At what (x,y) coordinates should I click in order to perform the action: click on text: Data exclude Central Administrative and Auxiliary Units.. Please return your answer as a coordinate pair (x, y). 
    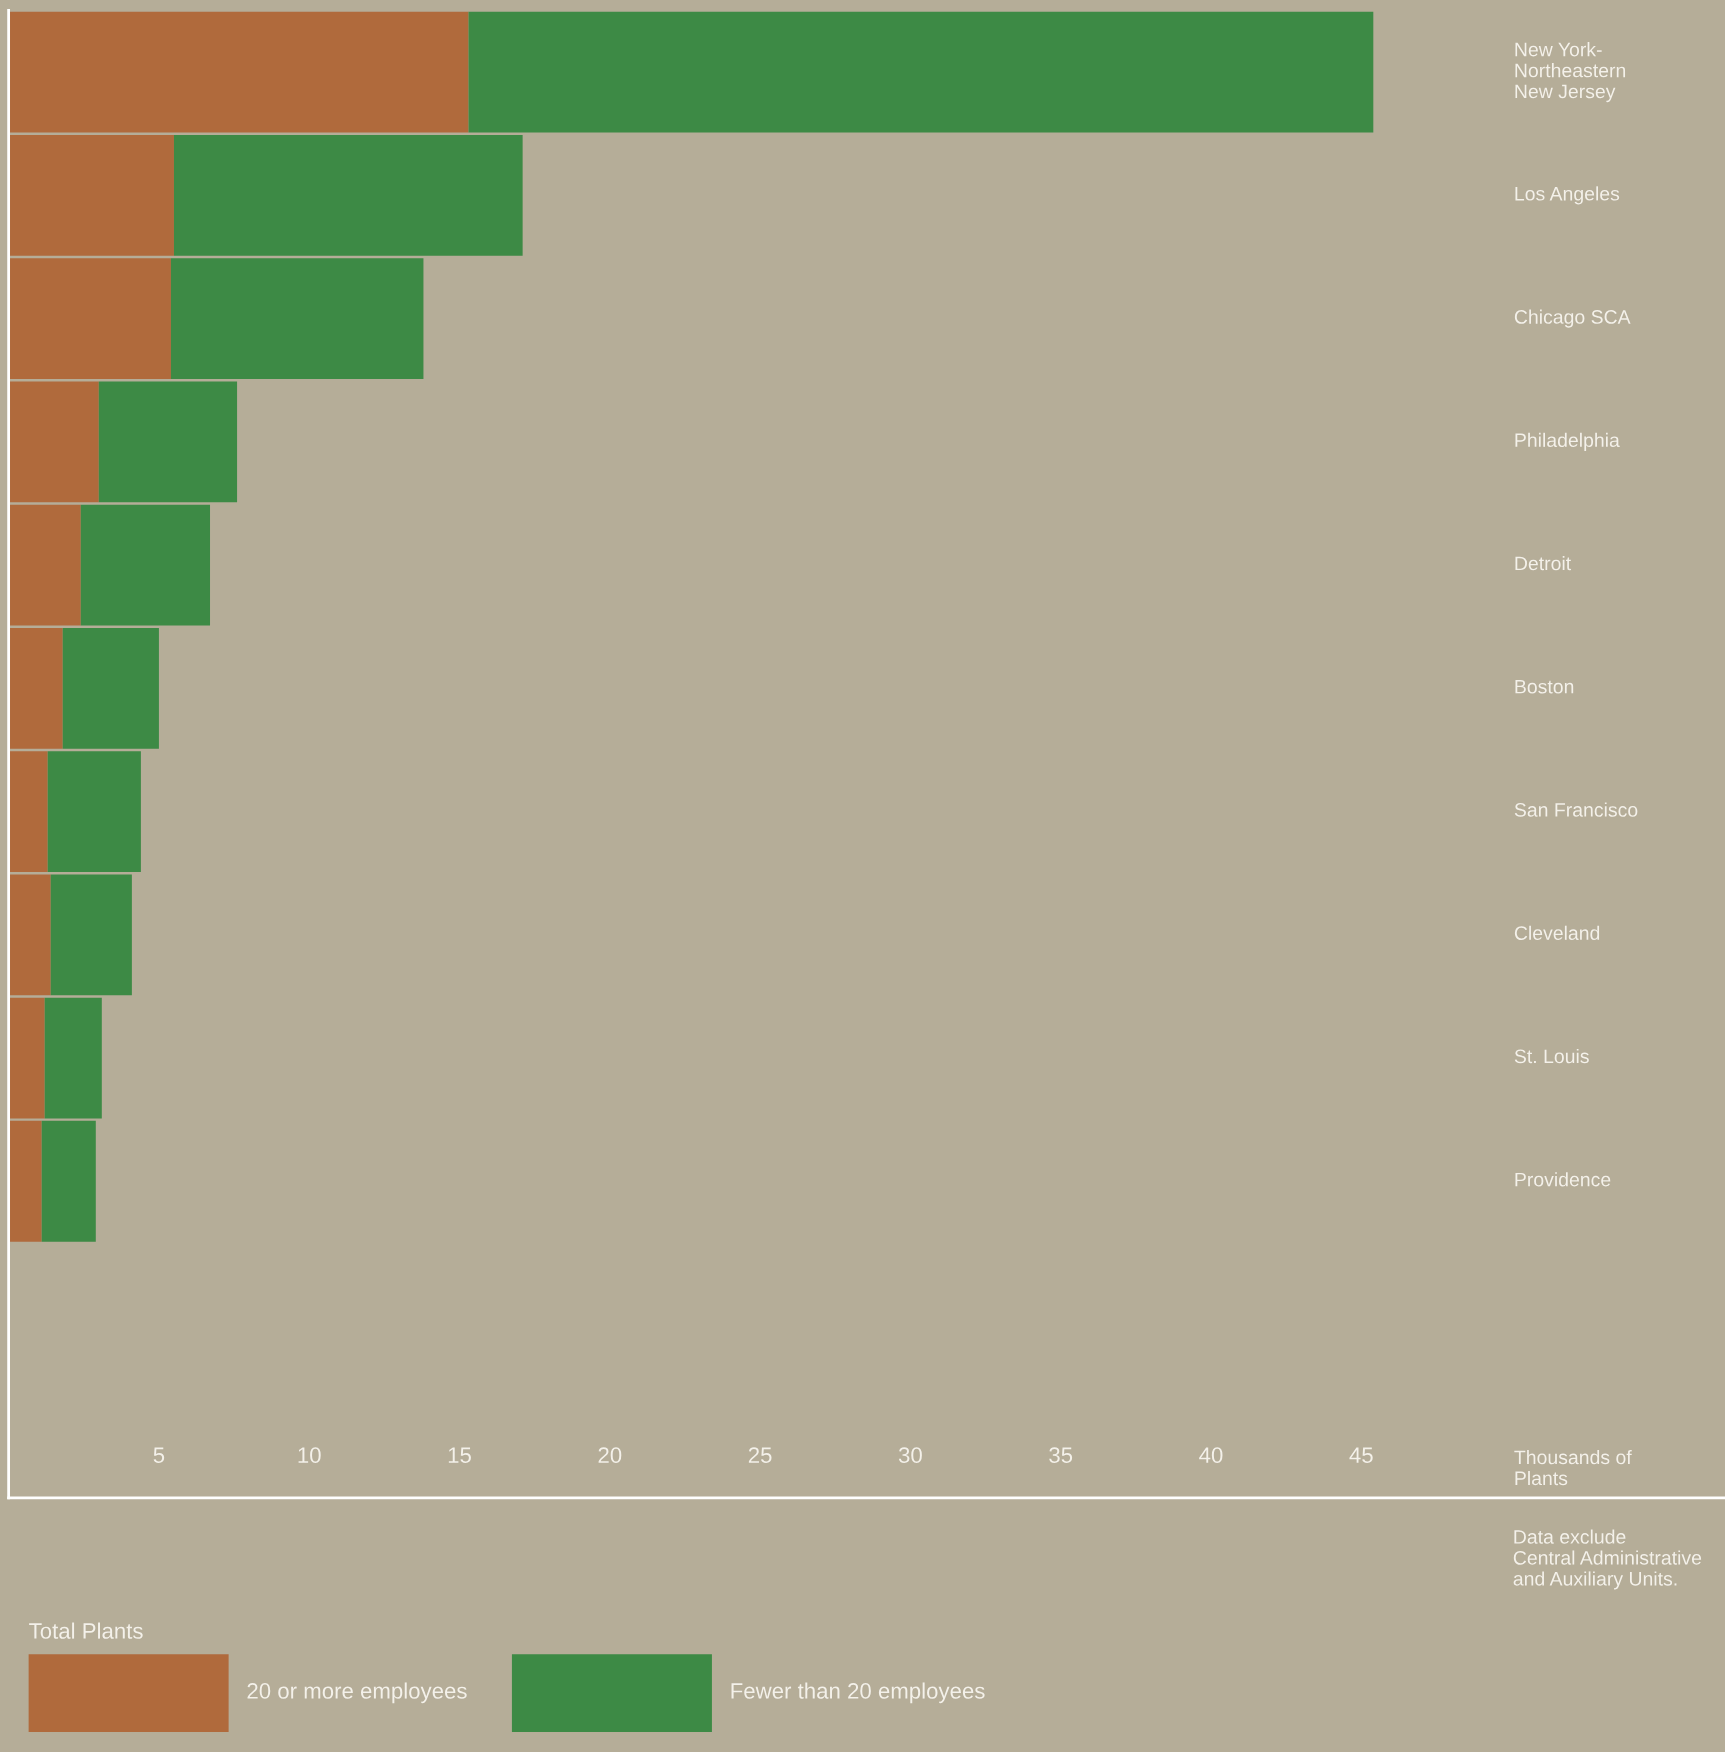
    Looking at the image, I should click on (1607, 1559).